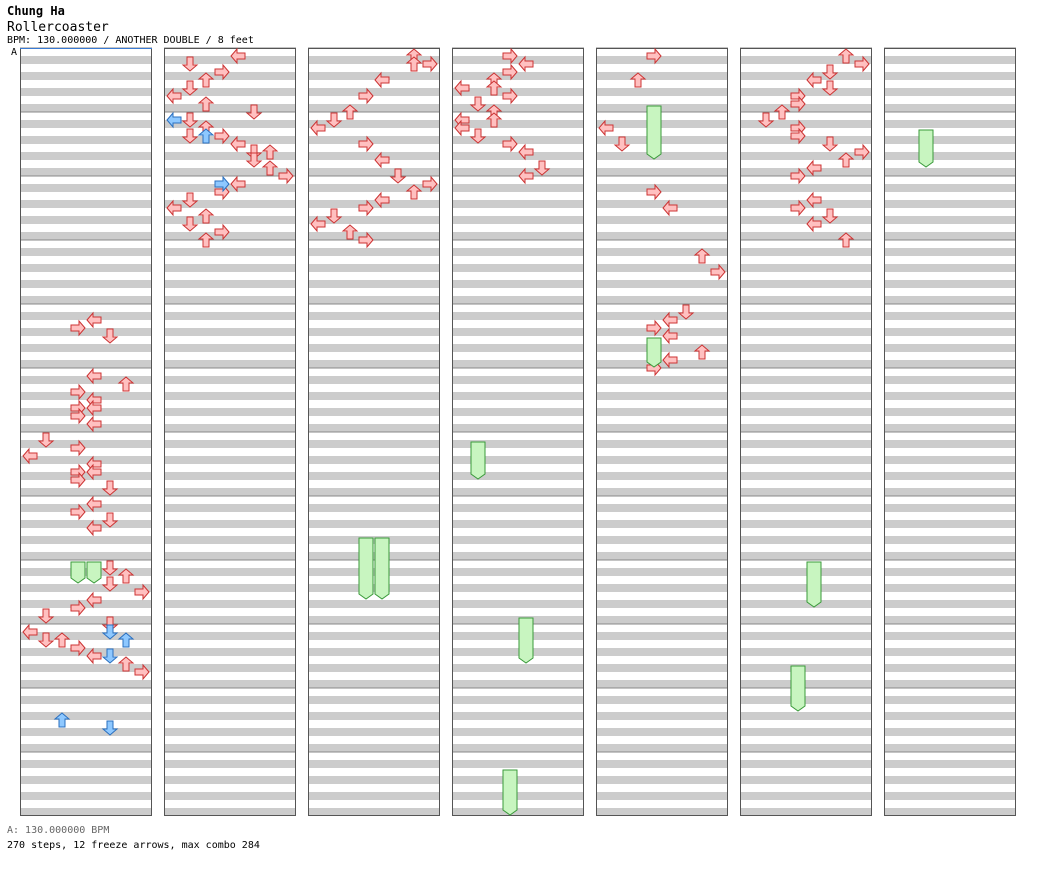  I want to click on song-title: Rollercoaster, so click(58, 27).